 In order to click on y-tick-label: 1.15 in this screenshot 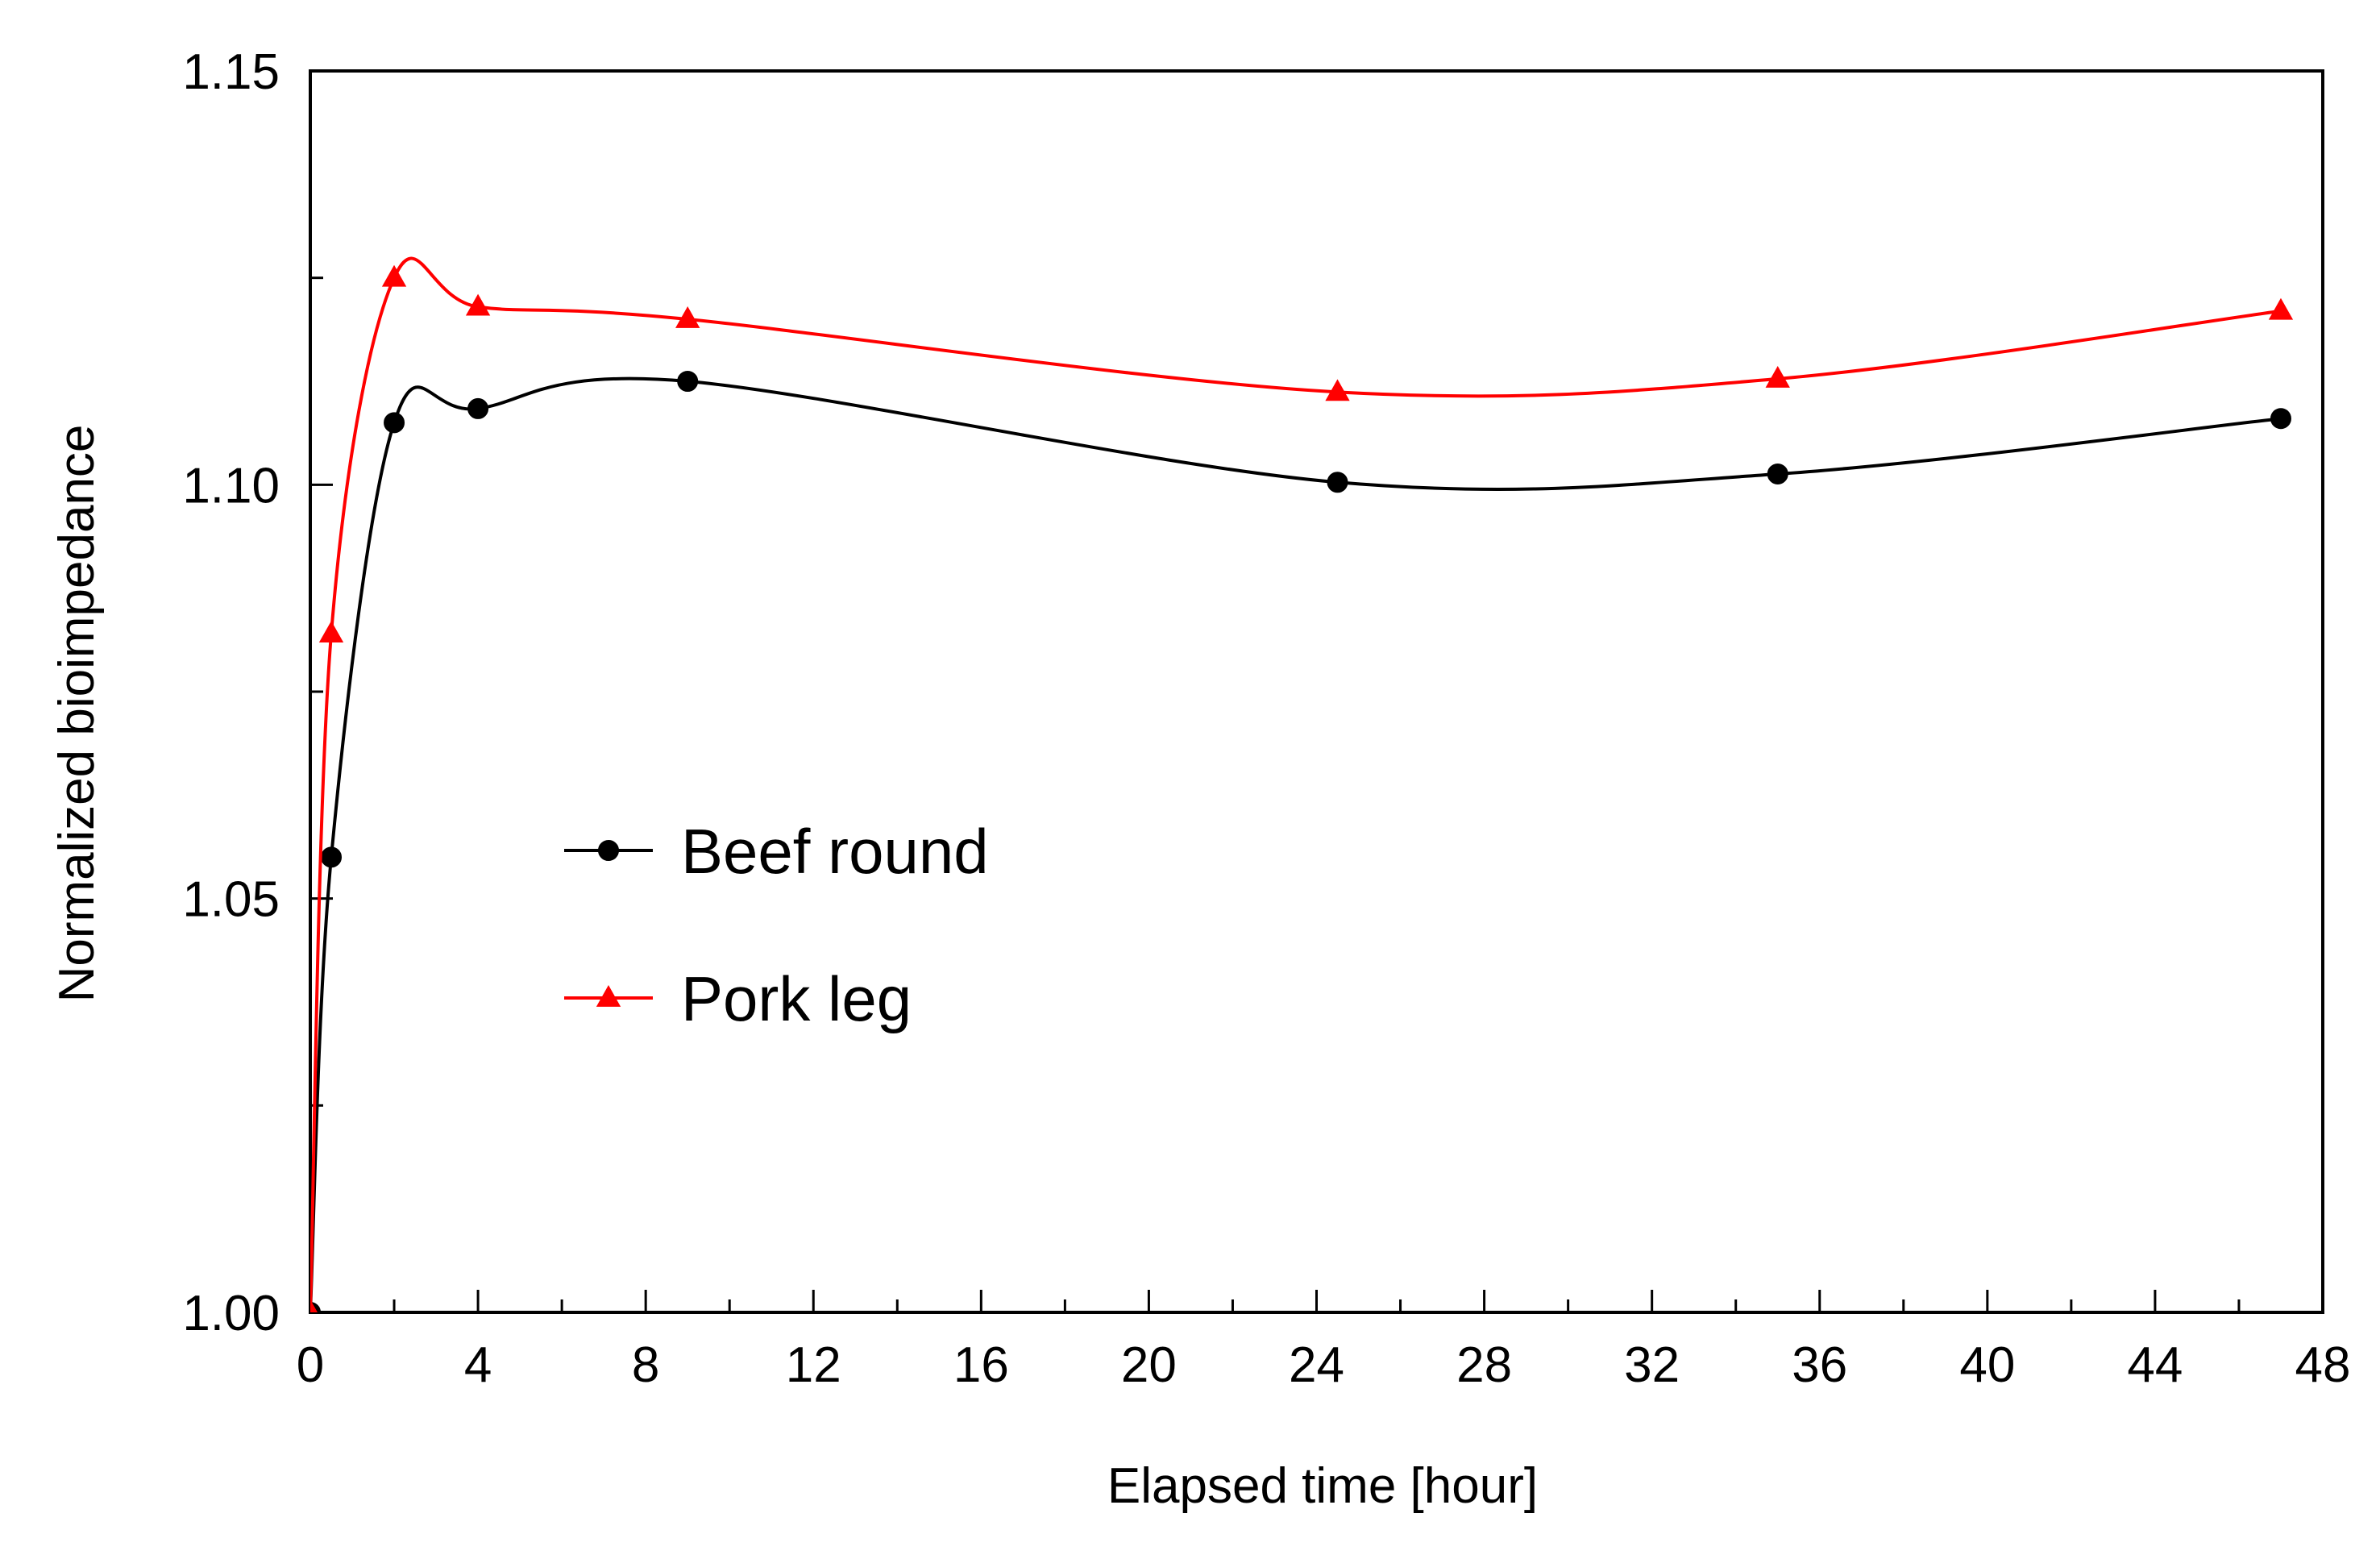, I will do `click(231, 72)`.